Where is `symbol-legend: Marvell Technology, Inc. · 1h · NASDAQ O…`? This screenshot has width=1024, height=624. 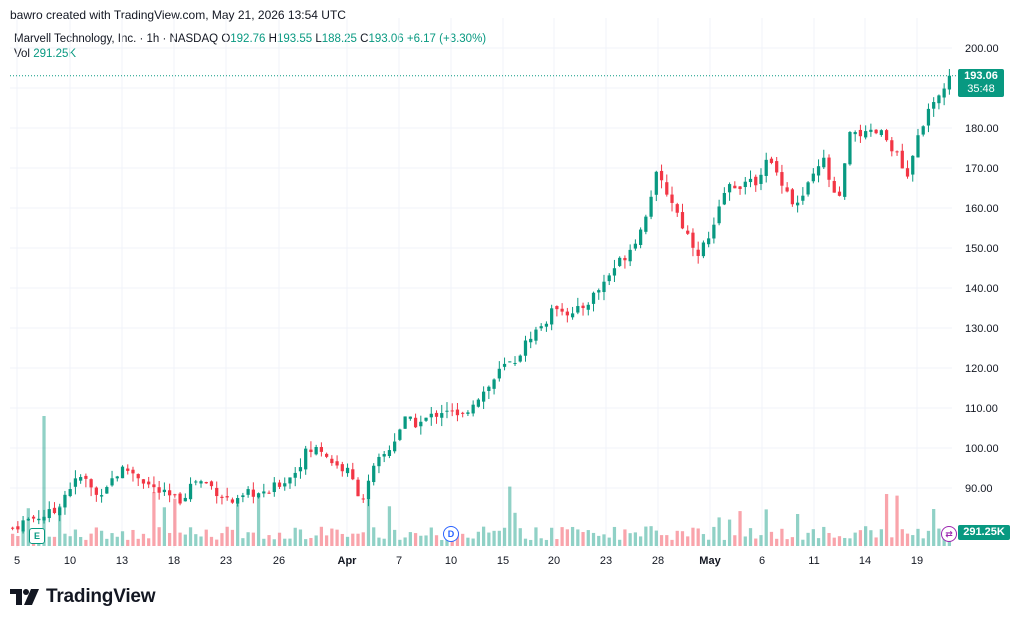 symbol-legend: Marvell Technology, Inc. · 1h · NASDAQ O… is located at coordinates (250, 47).